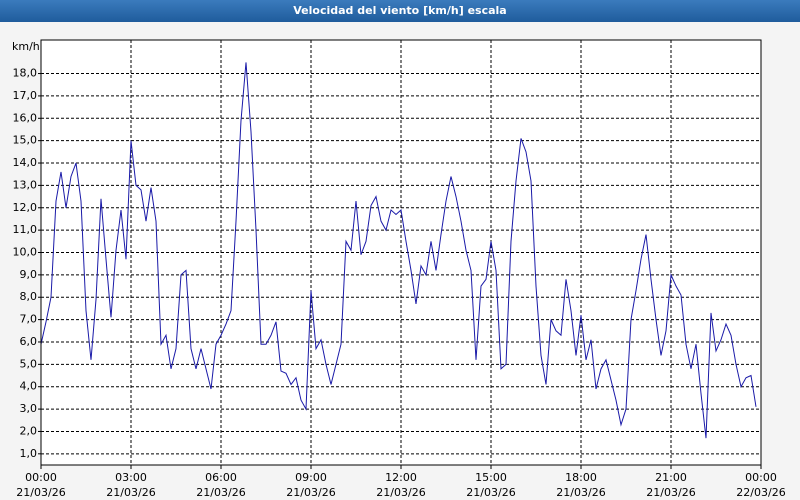 This screenshot has height=500, width=800. Describe the element at coordinates (25, 95) in the screenshot. I see `y-tick-label: 17,0` at that location.